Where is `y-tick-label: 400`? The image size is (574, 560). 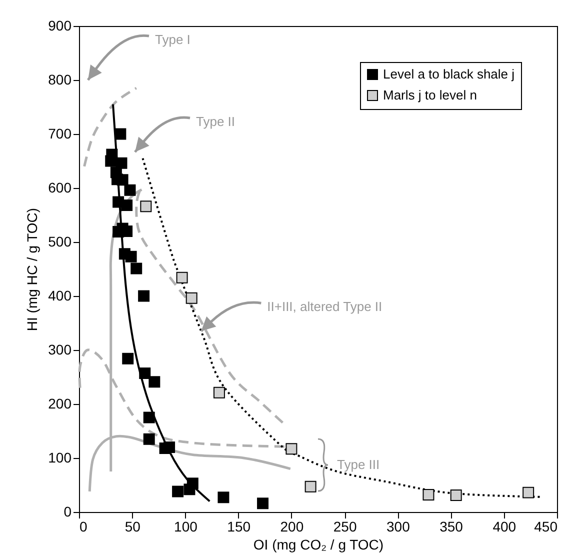
y-tick-label: 400 is located at coordinates (60, 296).